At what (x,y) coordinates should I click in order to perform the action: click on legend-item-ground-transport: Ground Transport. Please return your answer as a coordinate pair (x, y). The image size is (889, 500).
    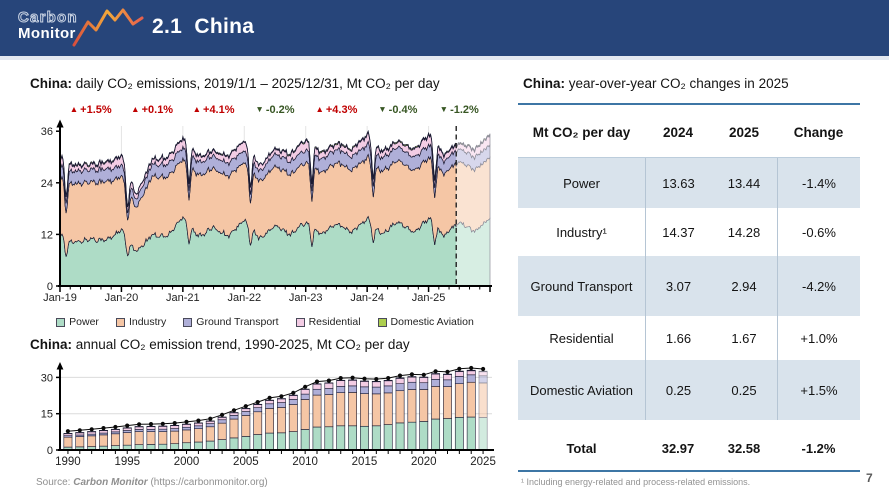
    Looking at the image, I should click on (231, 322).